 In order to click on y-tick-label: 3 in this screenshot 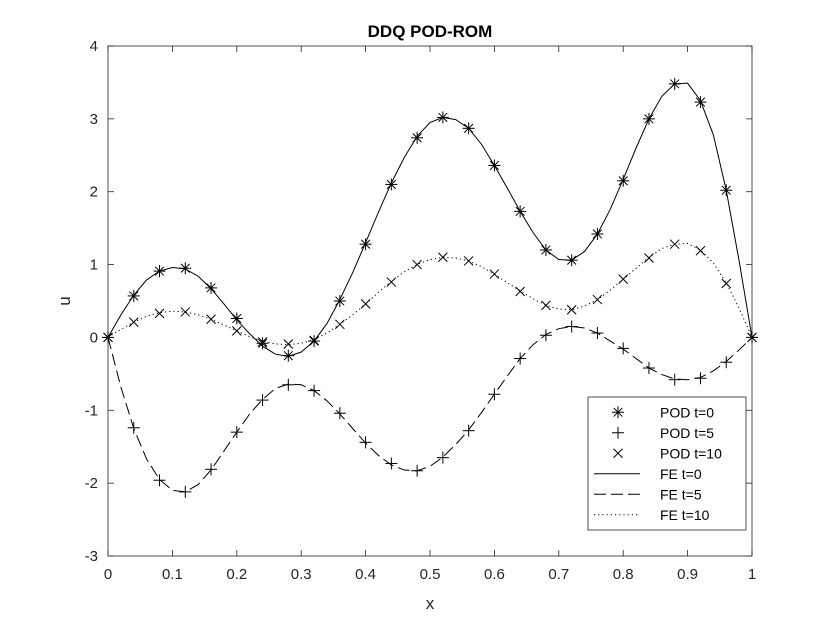, I will do `click(94, 119)`.